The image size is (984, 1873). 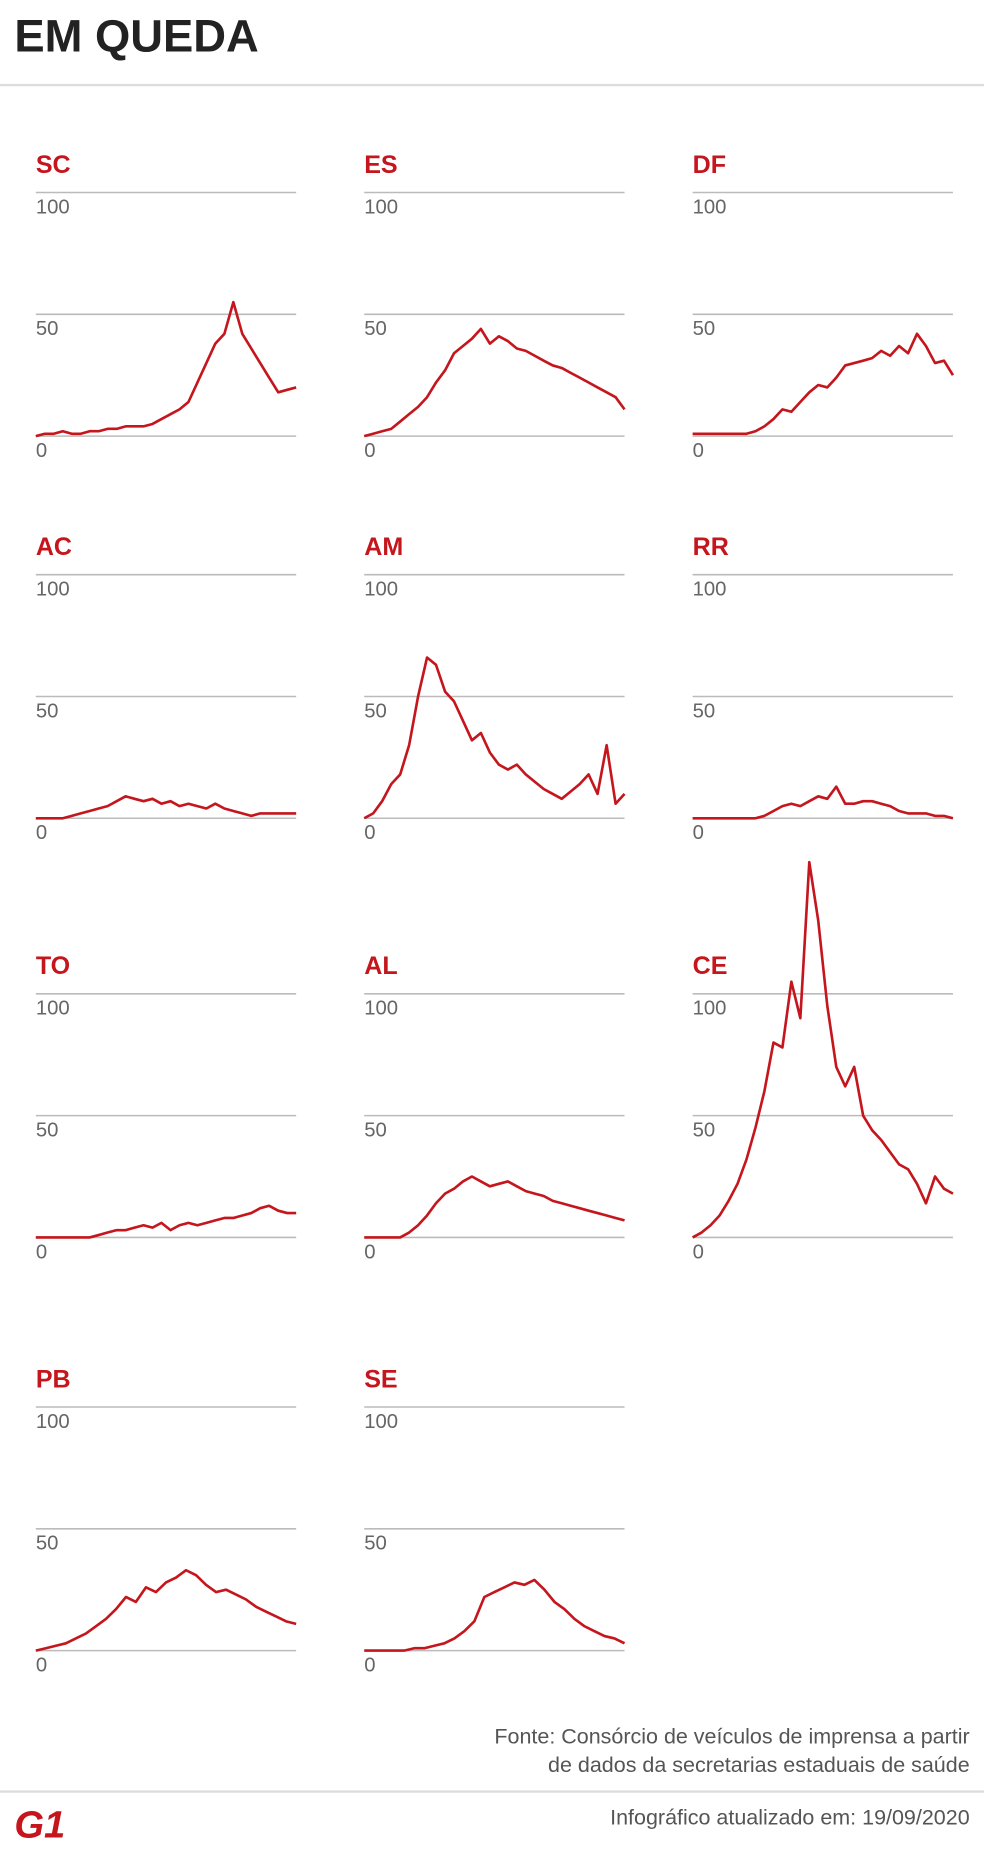 I want to click on panel-title: AC, so click(x=54, y=547).